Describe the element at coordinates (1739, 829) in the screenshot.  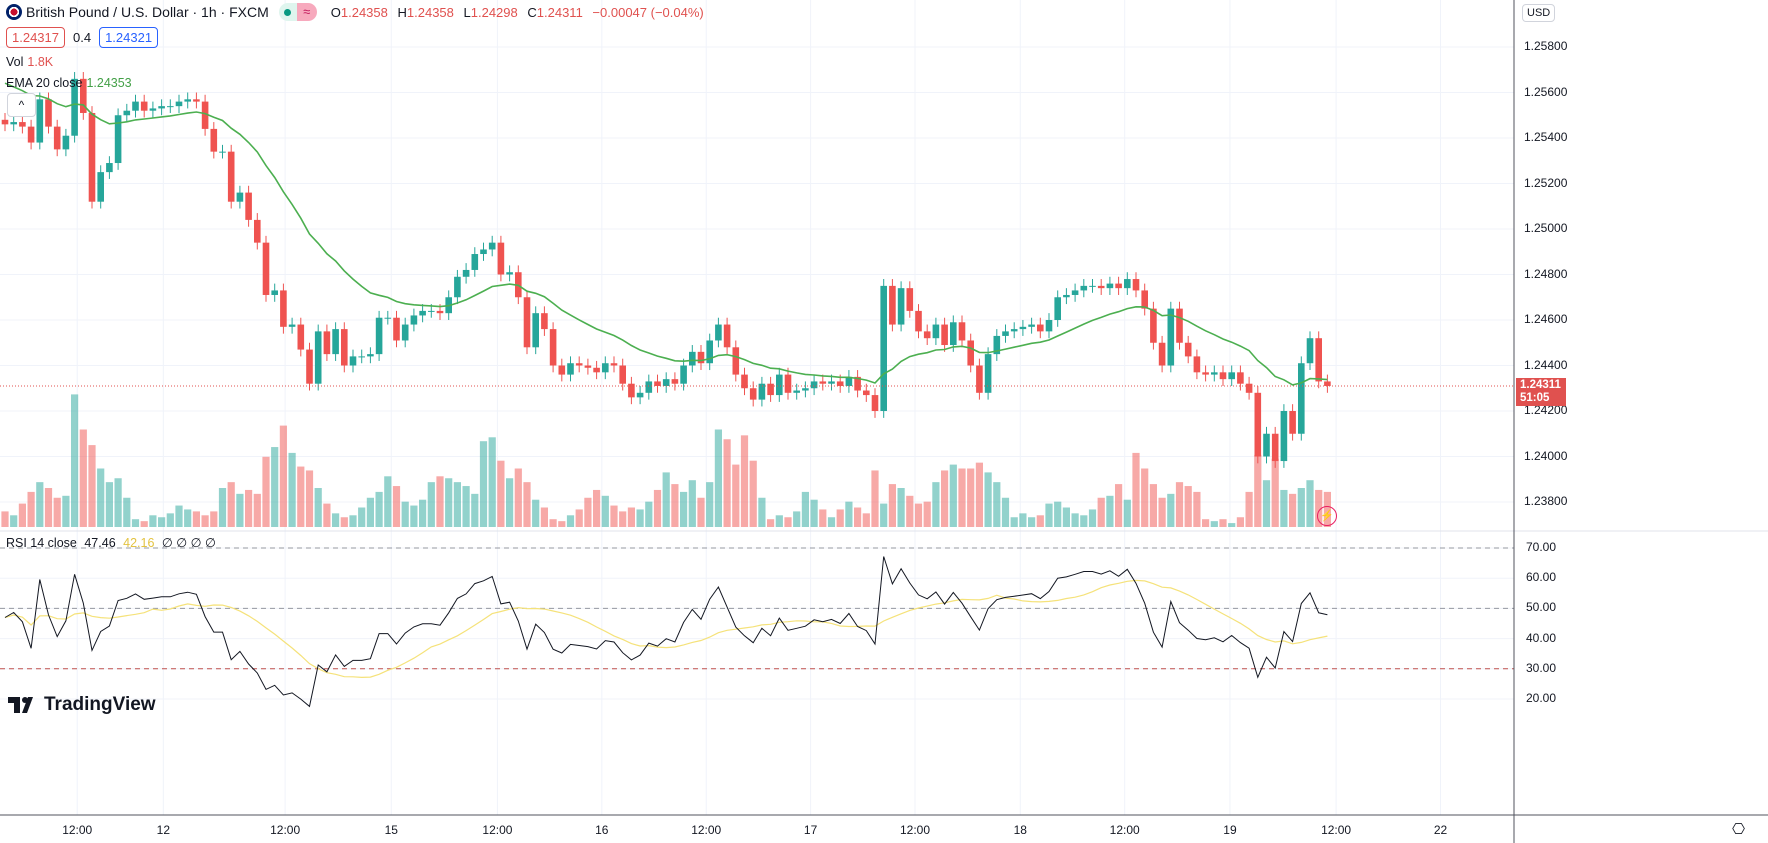
I see `settings-icon: ⎔` at that location.